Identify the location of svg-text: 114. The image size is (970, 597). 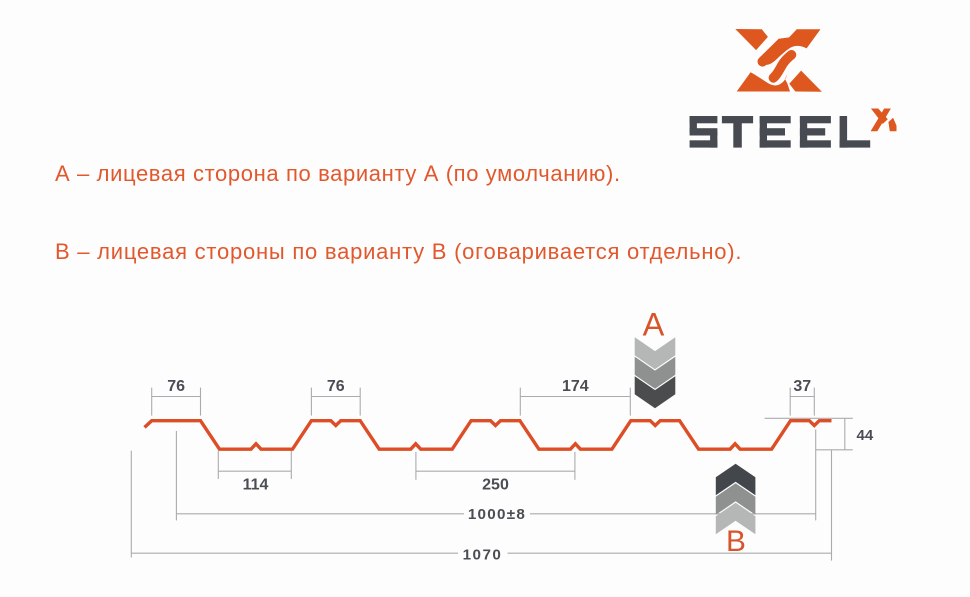
(256, 484).